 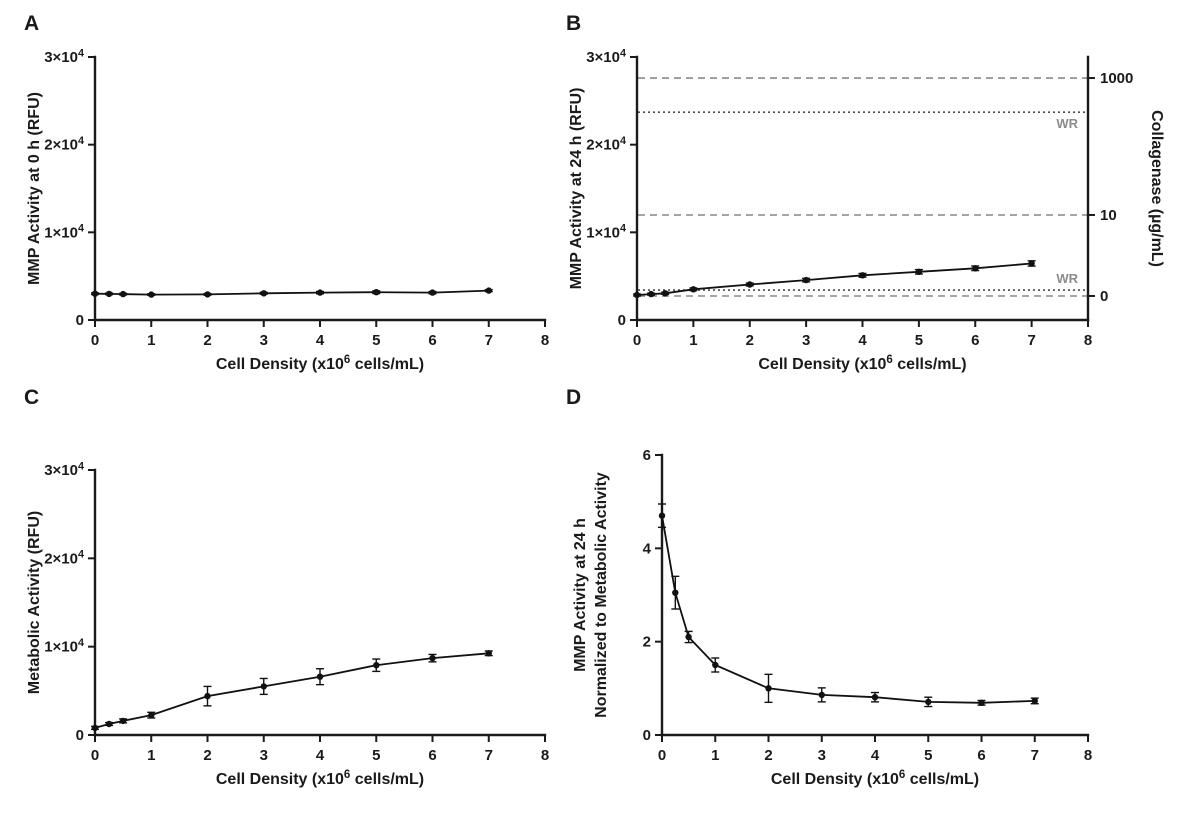 What do you see at coordinates (31, 23) in the screenshot?
I see `panel-label: A` at bounding box center [31, 23].